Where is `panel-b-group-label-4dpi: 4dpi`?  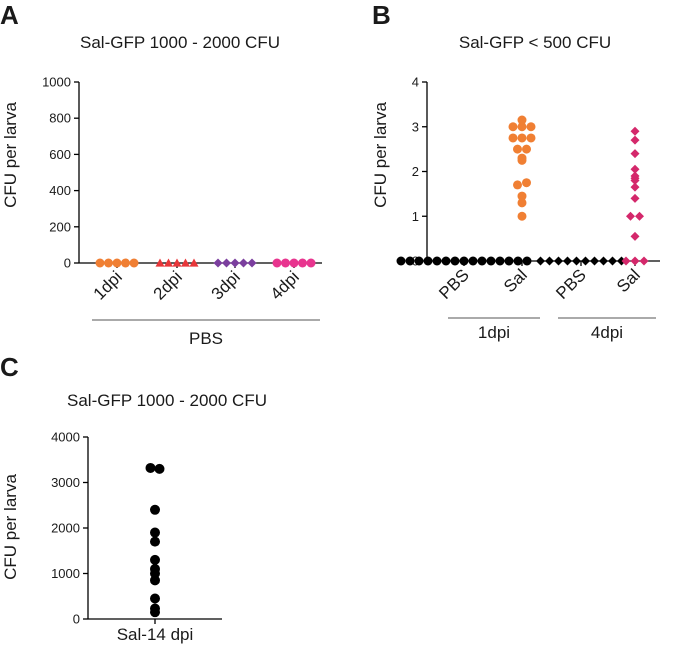 panel-b-group-label-4dpi: 4dpi is located at coordinates (607, 332).